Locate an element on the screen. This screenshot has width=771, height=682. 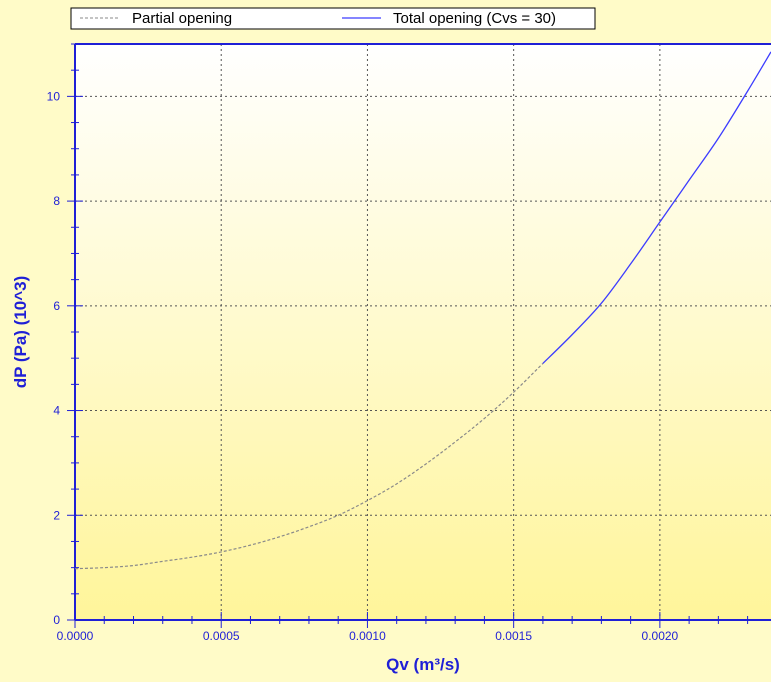
y-tick-label: 4 is located at coordinates (56, 411).